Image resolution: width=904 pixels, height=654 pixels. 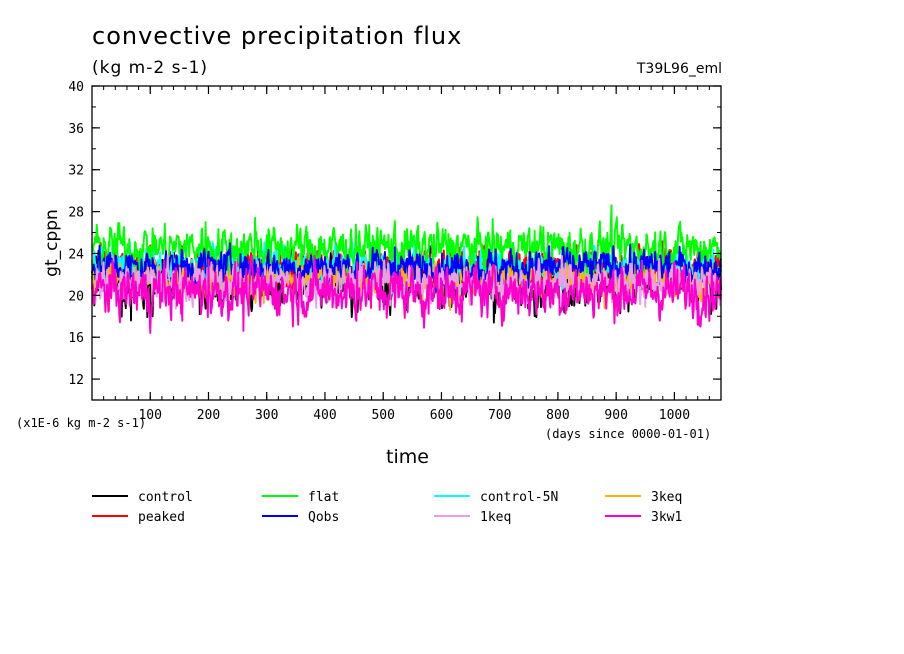 What do you see at coordinates (323, 497) in the screenshot?
I see `legend-label-flat: flat` at bounding box center [323, 497].